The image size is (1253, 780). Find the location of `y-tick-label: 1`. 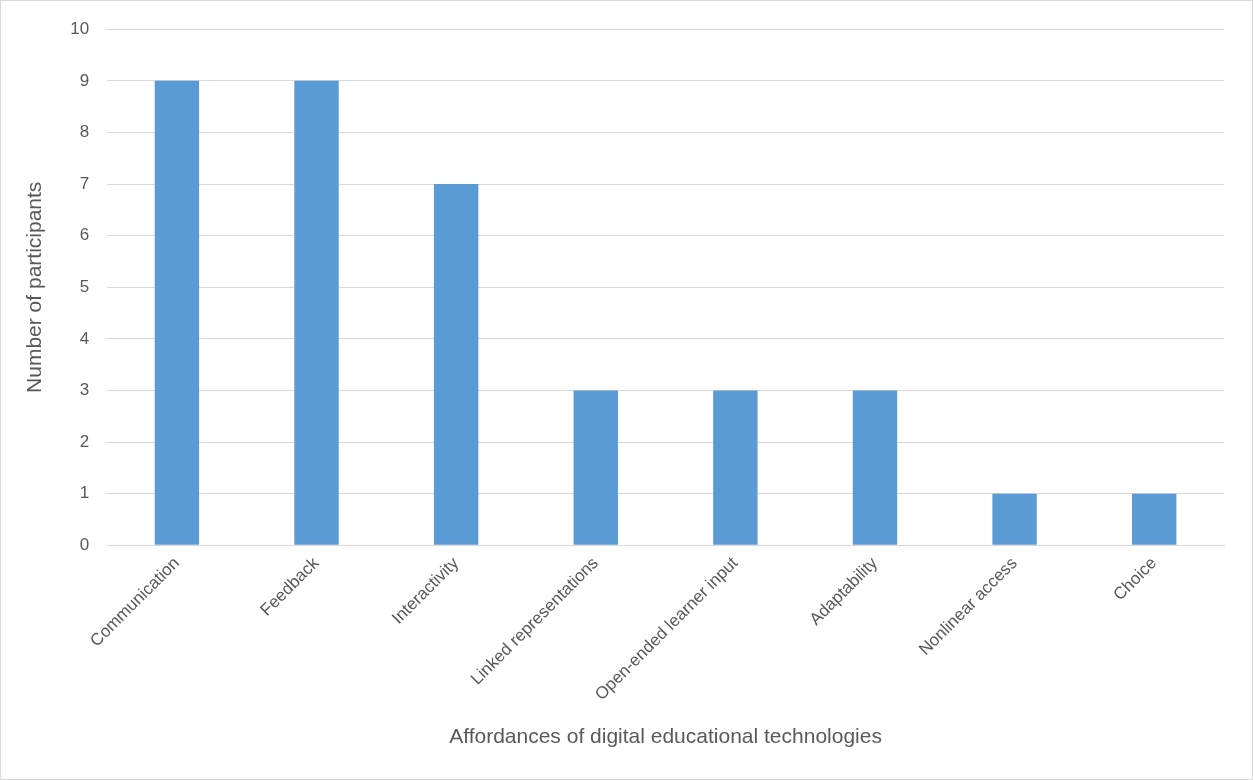

y-tick-label: 1 is located at coordinates (84, 493).